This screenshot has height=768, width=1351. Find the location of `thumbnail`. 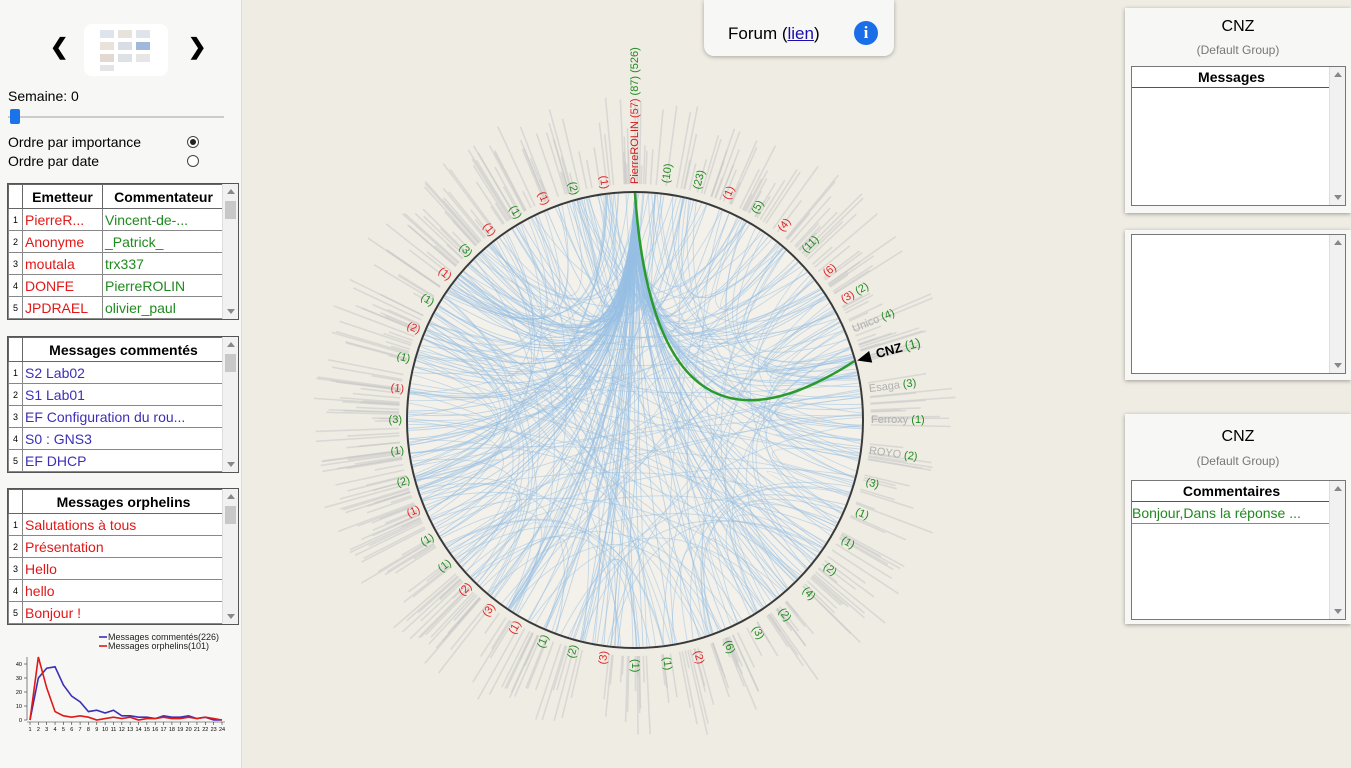

thumbnail is located at coordinates (126, 50).